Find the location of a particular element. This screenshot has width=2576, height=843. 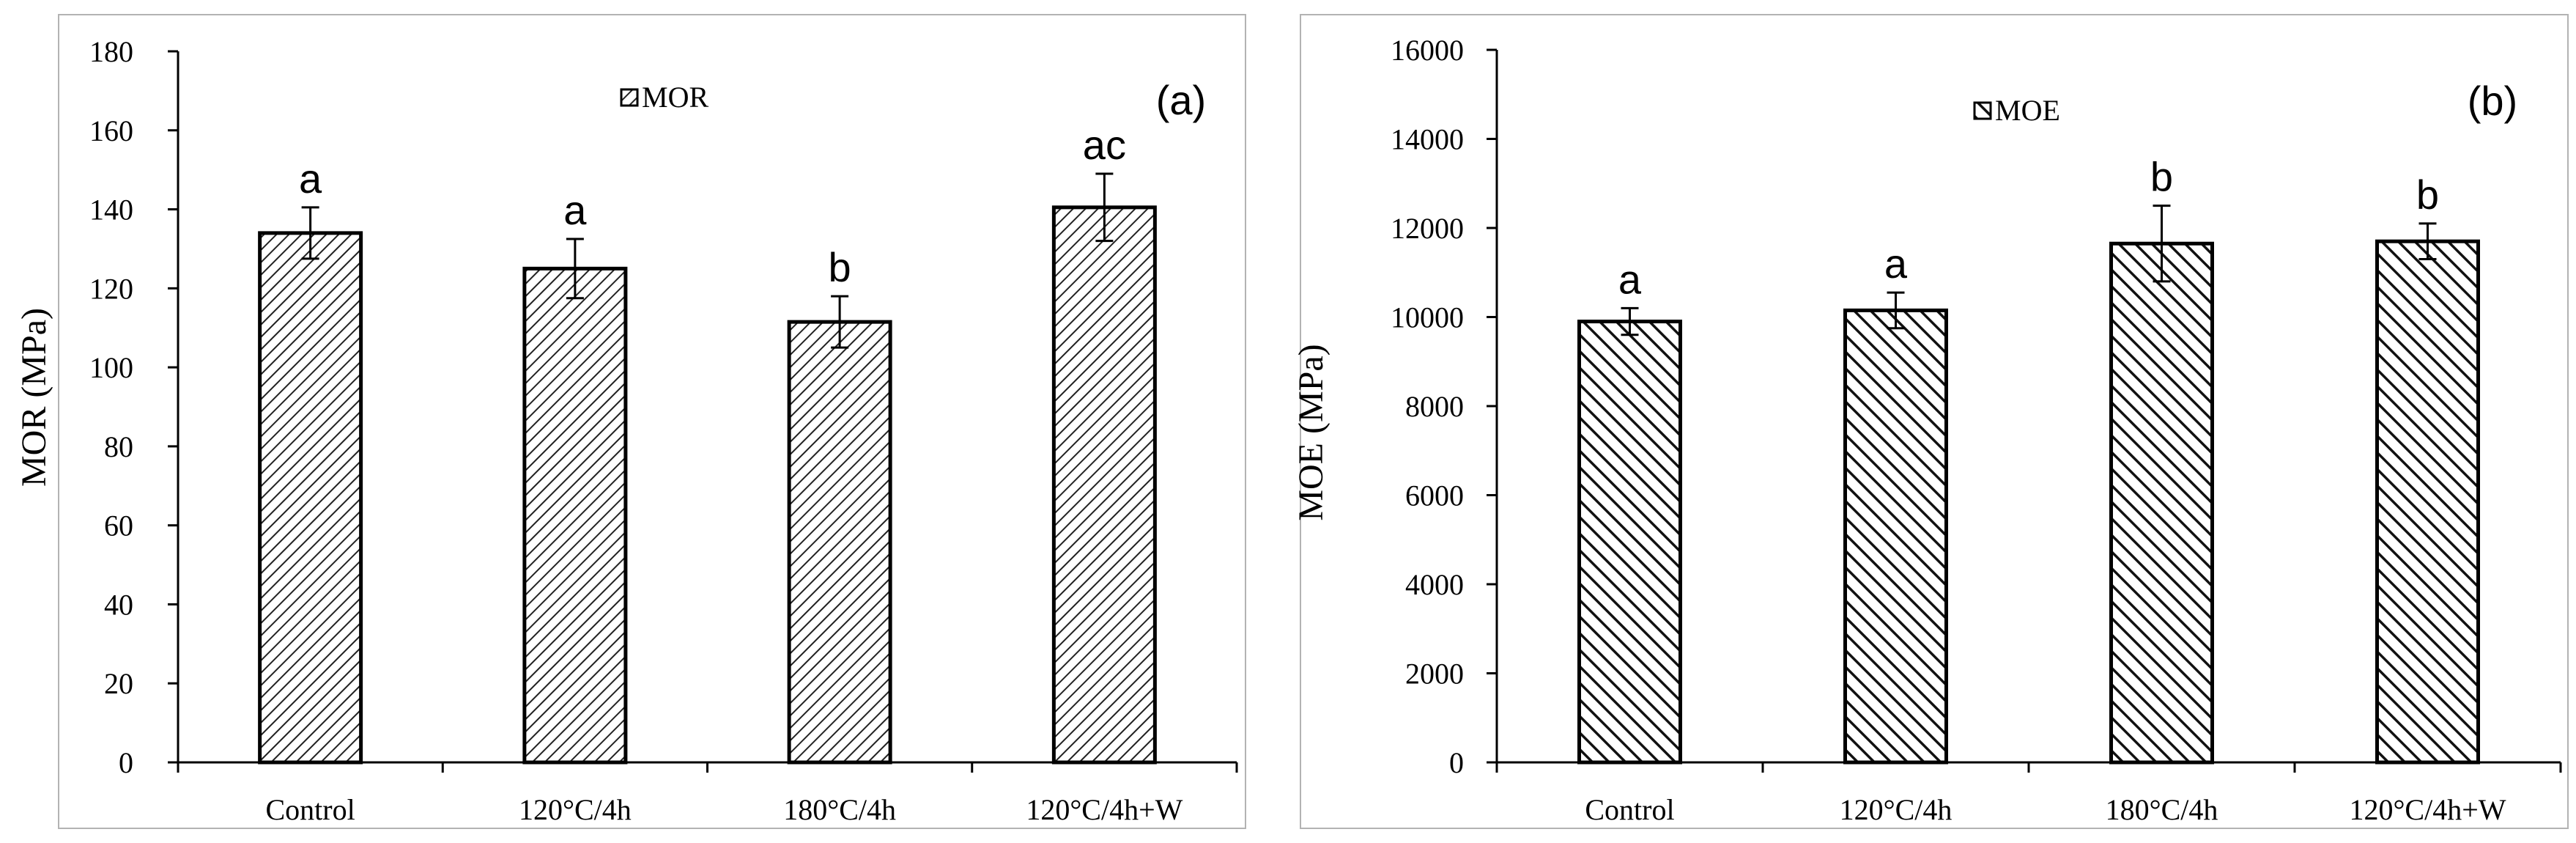

legend: MOE is located at coordinates (2016, 110).